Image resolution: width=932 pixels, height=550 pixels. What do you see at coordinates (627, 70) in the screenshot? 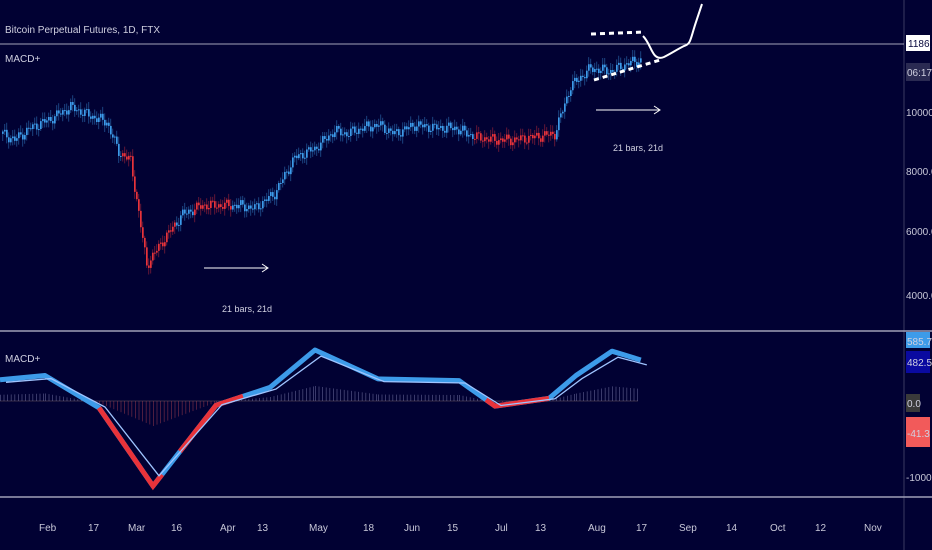
I see `wedge-lower-line` at bounding box center [627, 70].